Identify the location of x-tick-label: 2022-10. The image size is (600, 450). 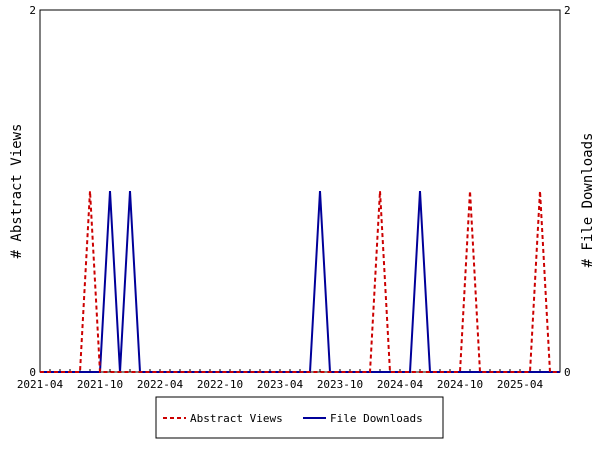
(220, 384).